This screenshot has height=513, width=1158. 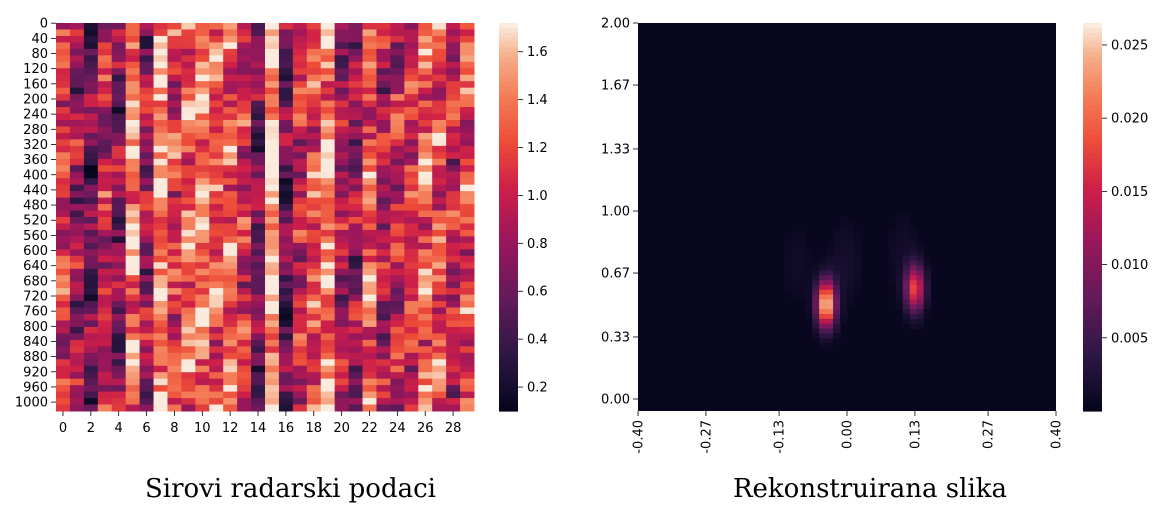 What do you see at coordinates (1057, 434) in the screenshot?
I see `x-tick-label: 0.40` at bounding box center [1057, 434].